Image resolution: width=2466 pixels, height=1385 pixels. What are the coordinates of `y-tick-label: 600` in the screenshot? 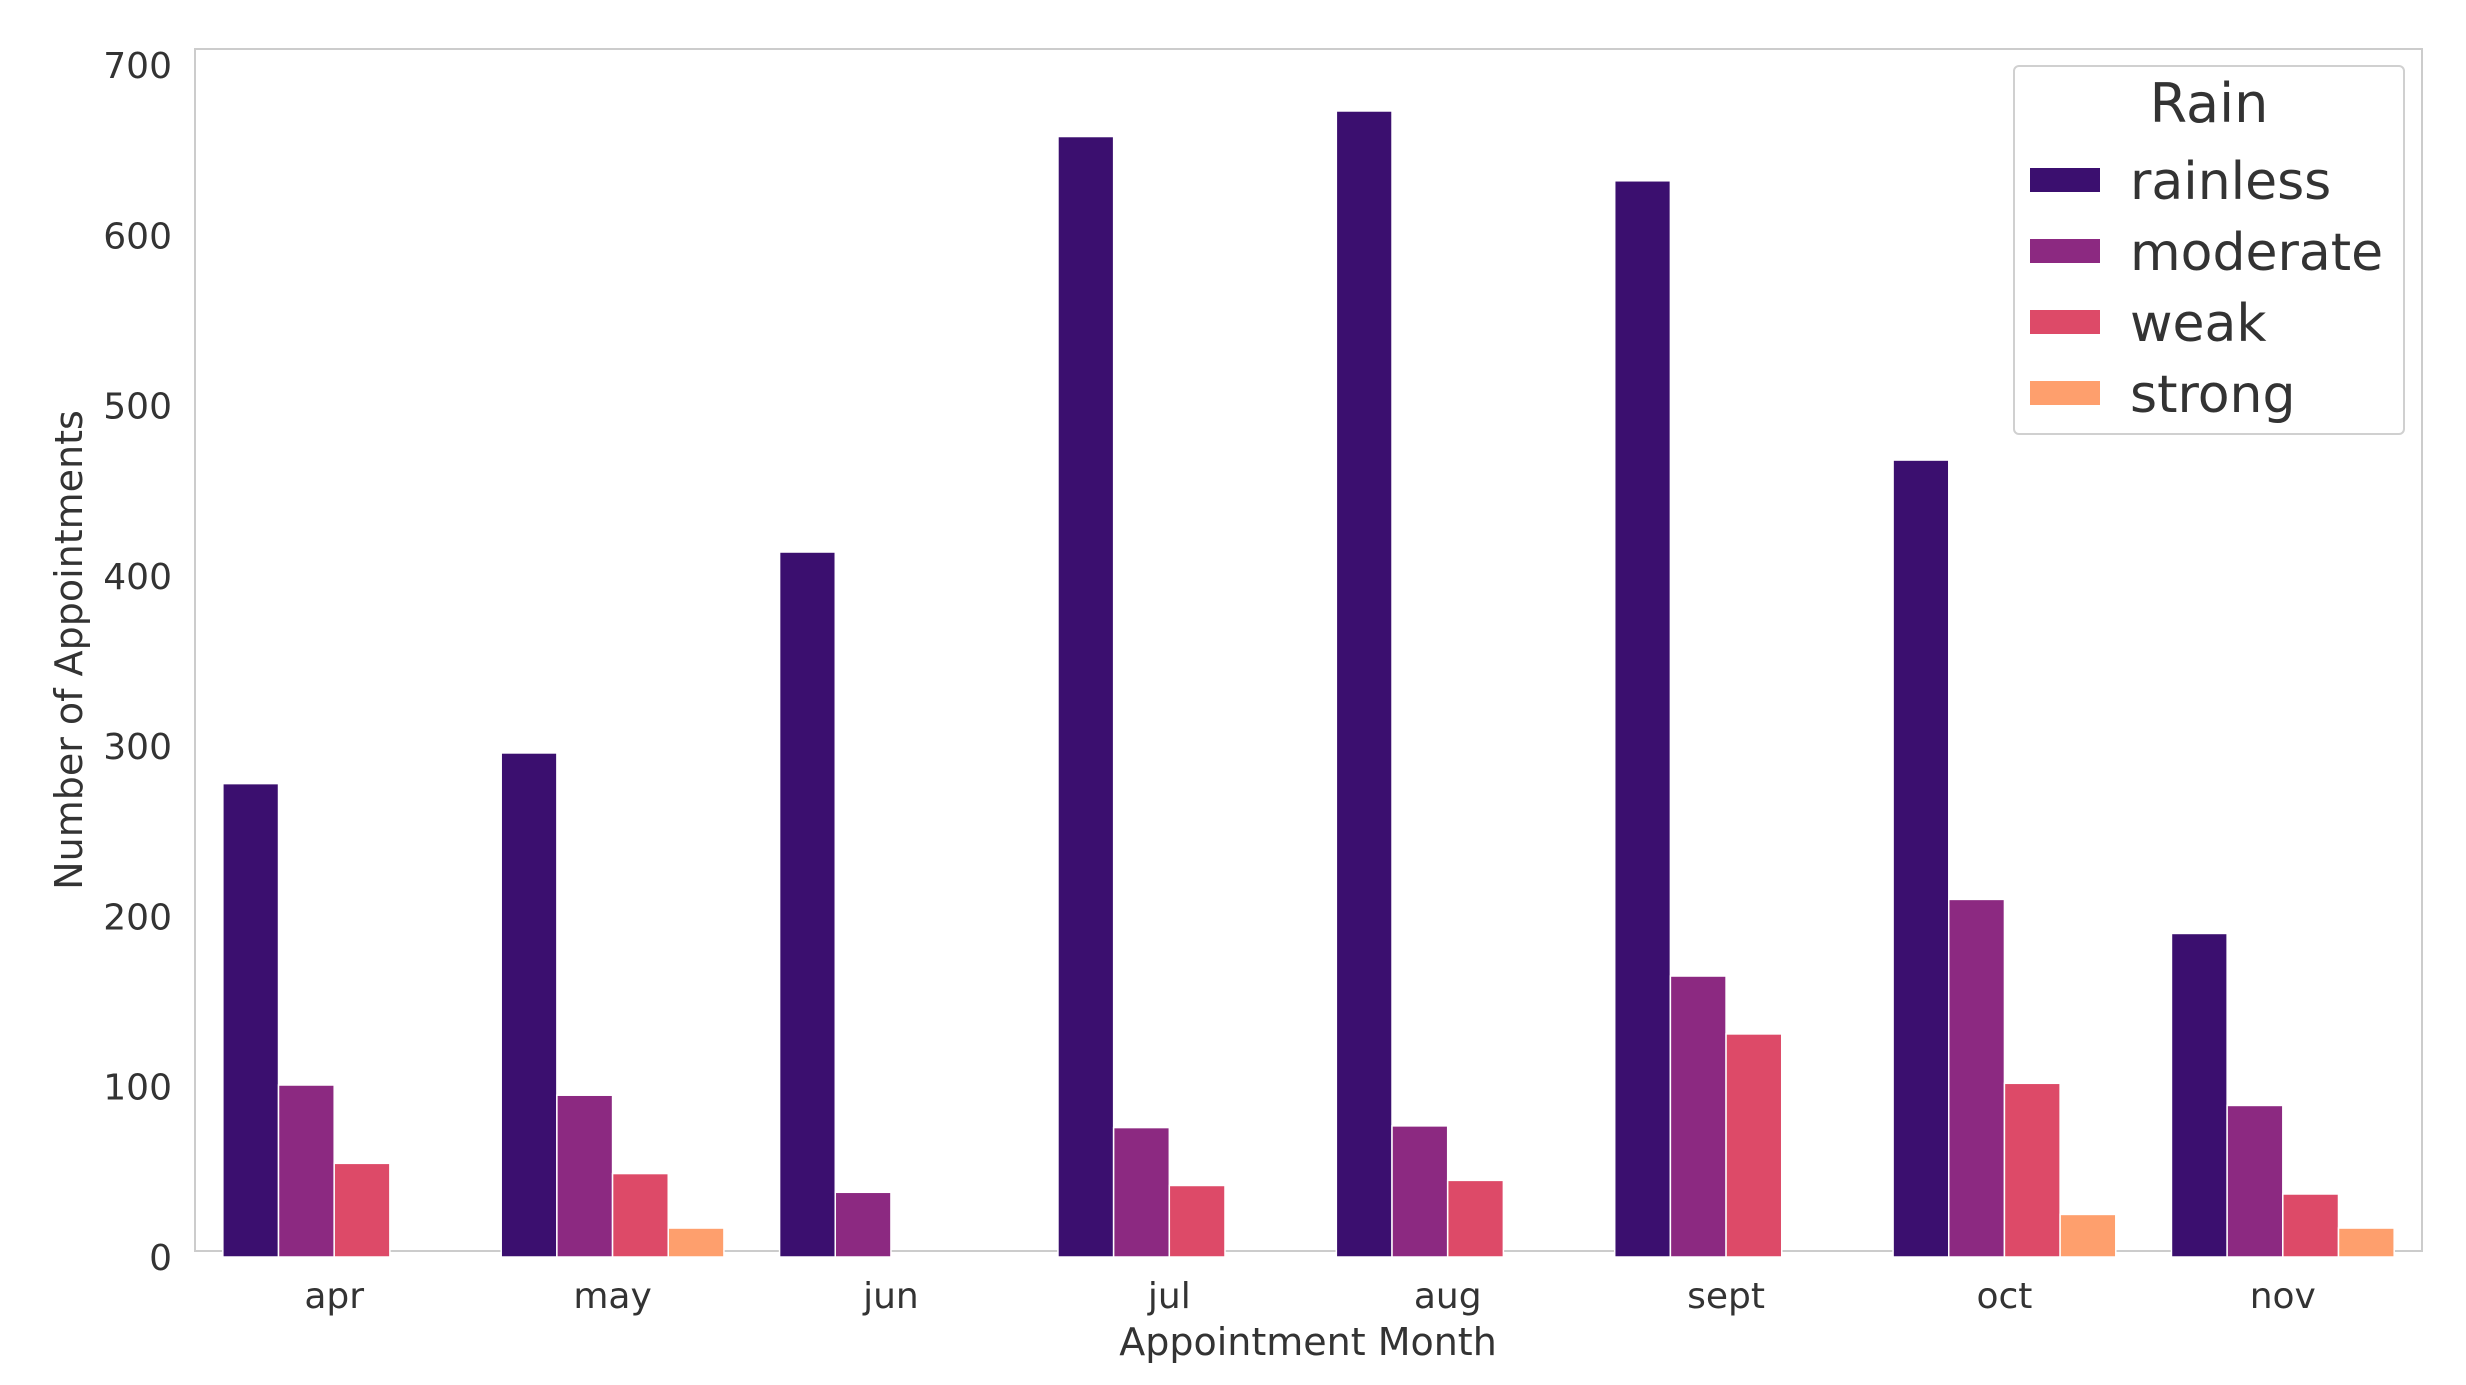 It's located at (137, 236).